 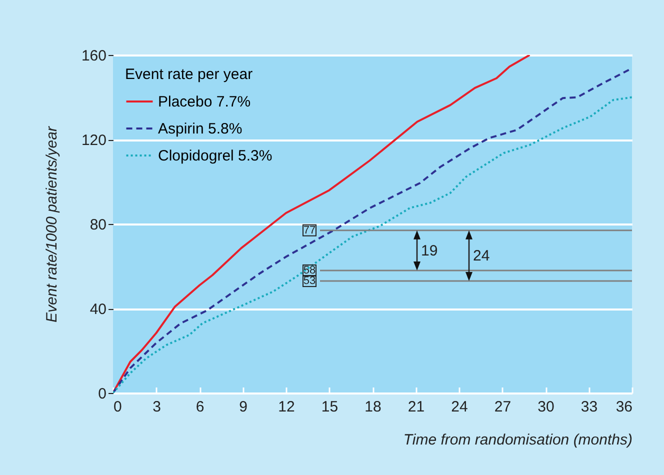 What do you see at coordinates (286, 407) in the screenshot?
I see `x-tick-label: 12` at bounding box center [286, 407].